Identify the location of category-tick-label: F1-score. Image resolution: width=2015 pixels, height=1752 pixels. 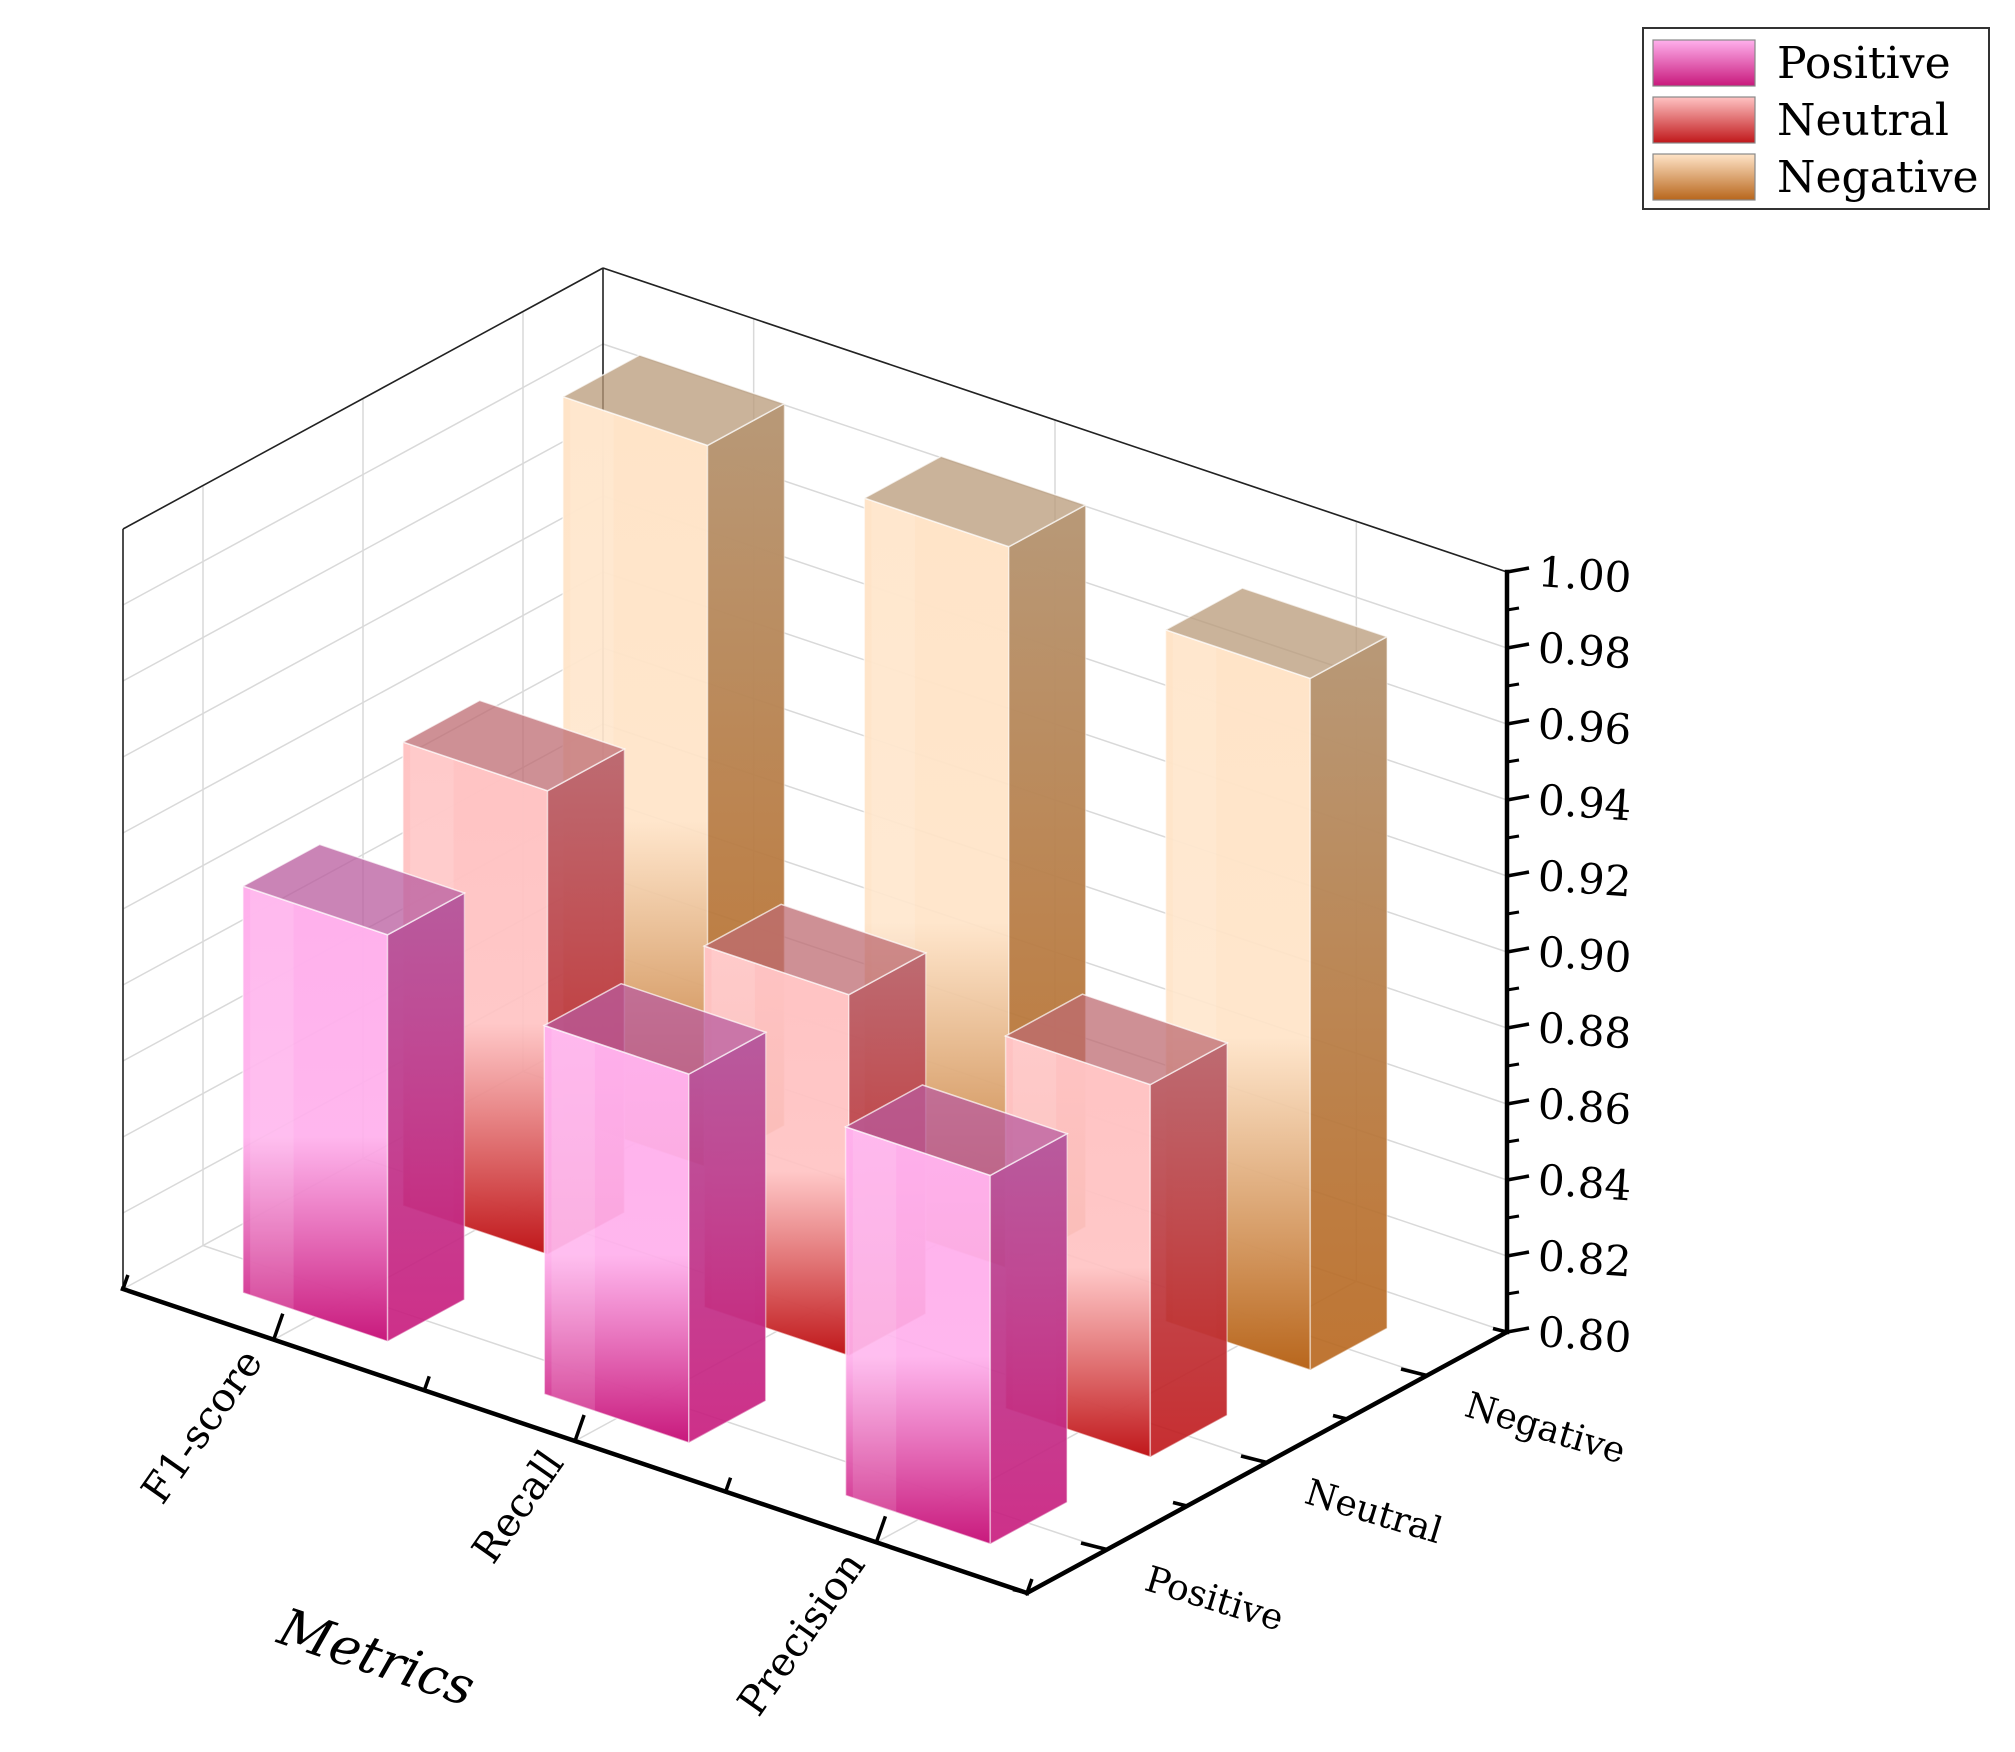
(202, 1426).